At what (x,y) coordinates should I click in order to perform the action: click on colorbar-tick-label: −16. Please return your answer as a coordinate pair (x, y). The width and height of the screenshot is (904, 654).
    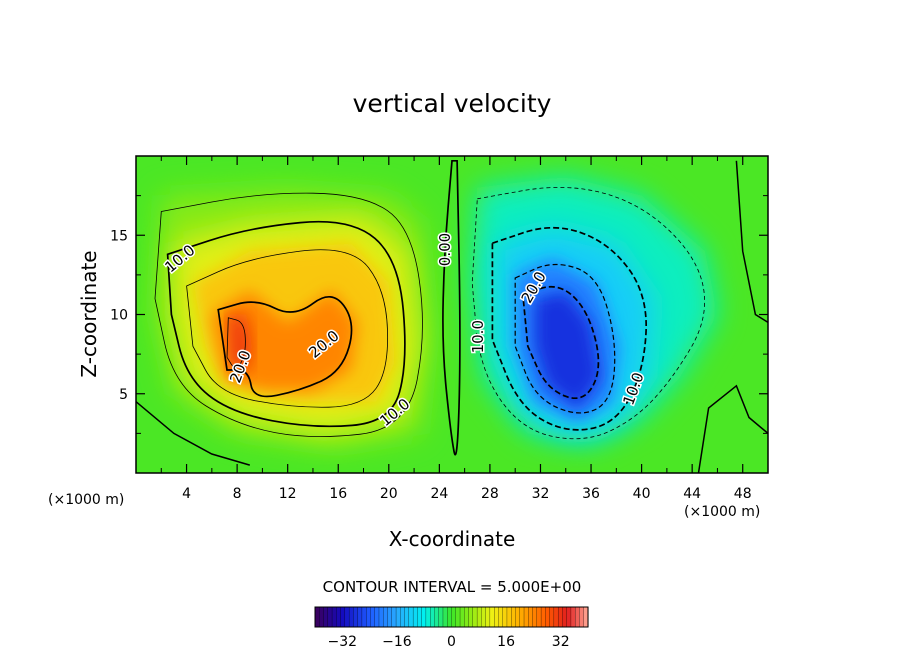
    Looking at the image, I should click on (397, 642).